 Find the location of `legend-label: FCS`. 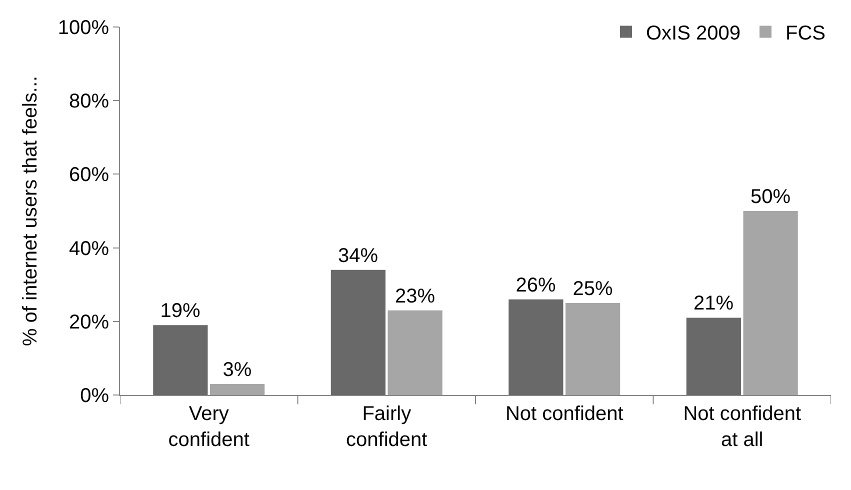

legend-label: FCS is located at coordinates (806, 33).